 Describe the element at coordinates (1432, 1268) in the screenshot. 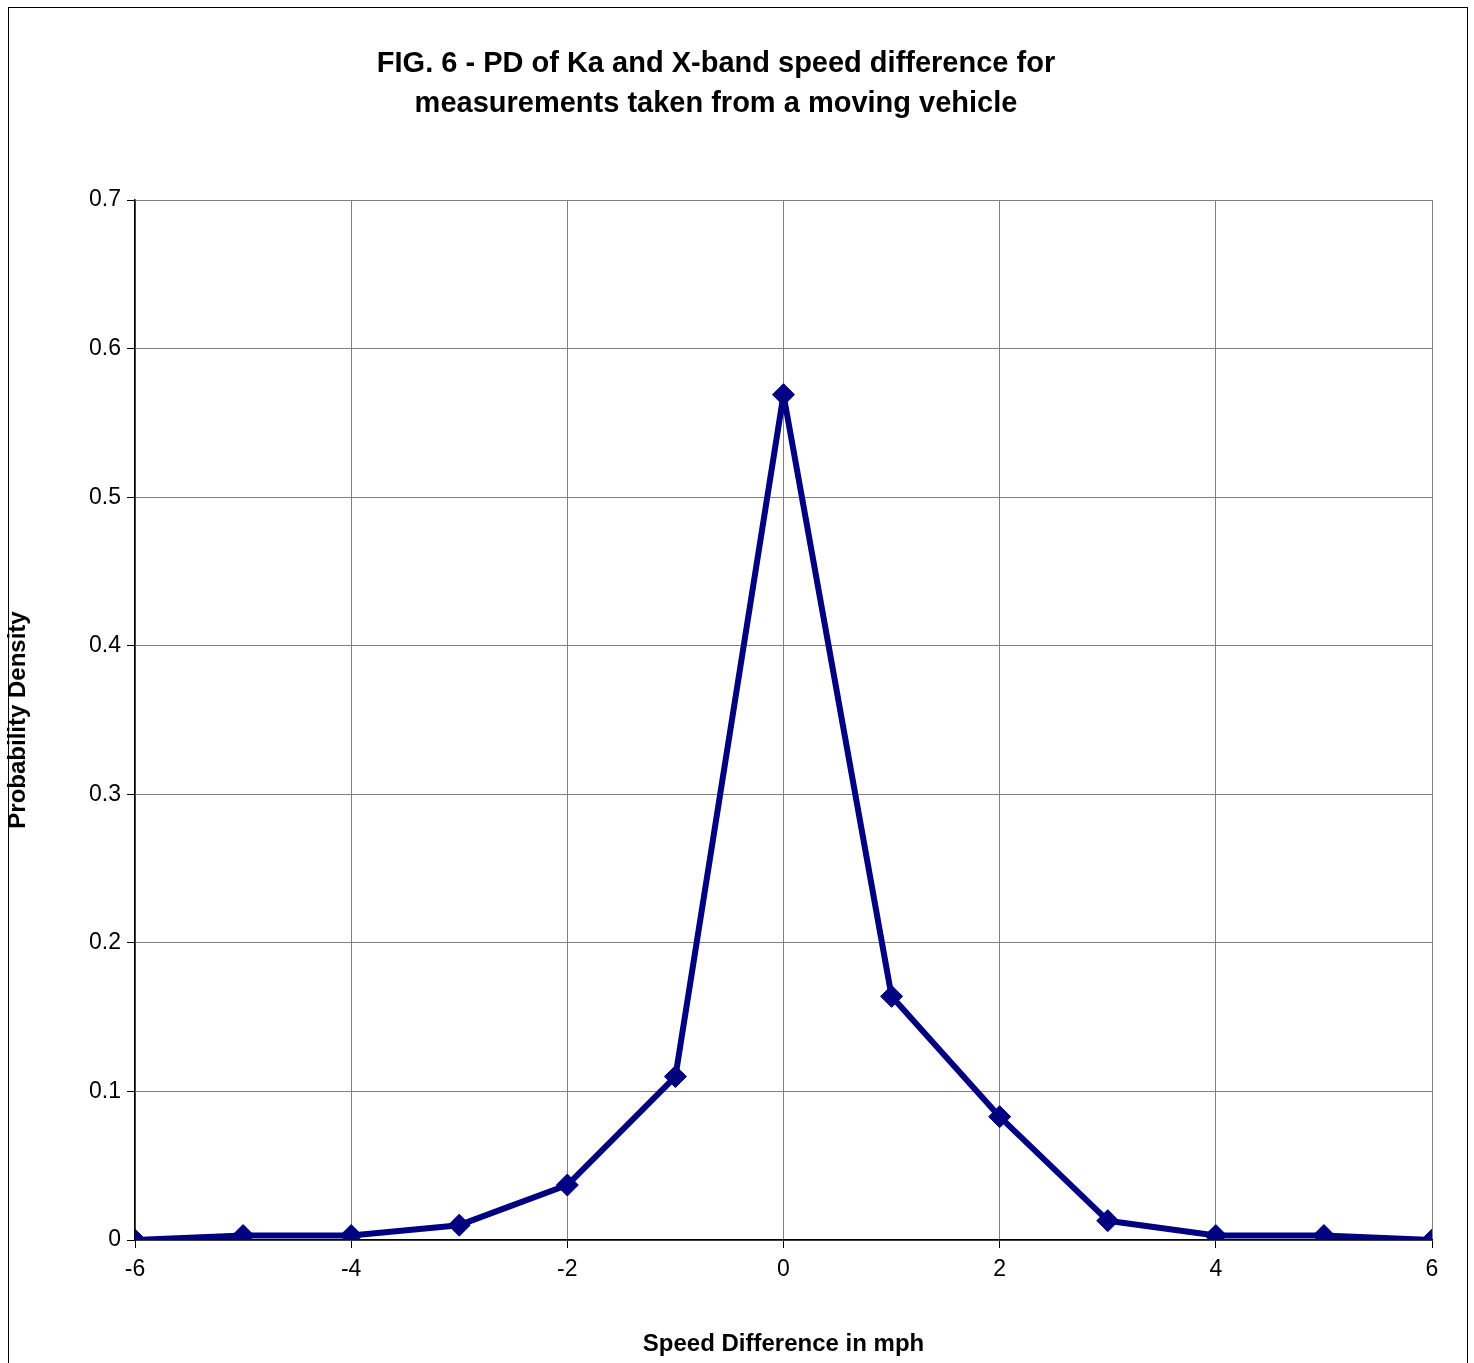

I see `x-tick-label: 6` at that location.